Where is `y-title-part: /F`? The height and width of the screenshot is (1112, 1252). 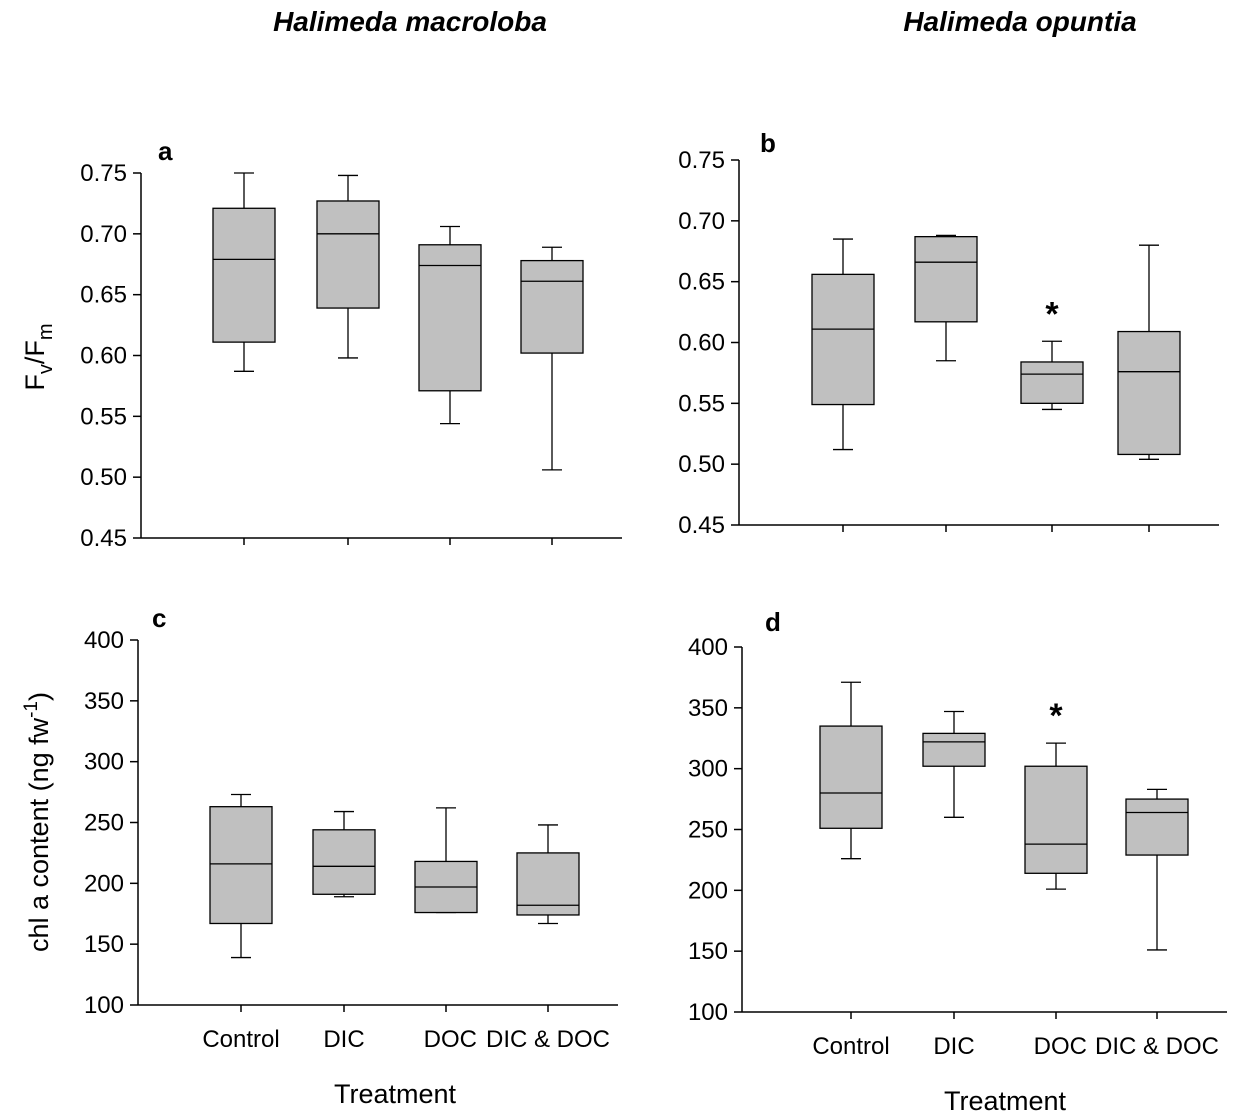
y-title-part: /F is located at coordinates (35, 352).